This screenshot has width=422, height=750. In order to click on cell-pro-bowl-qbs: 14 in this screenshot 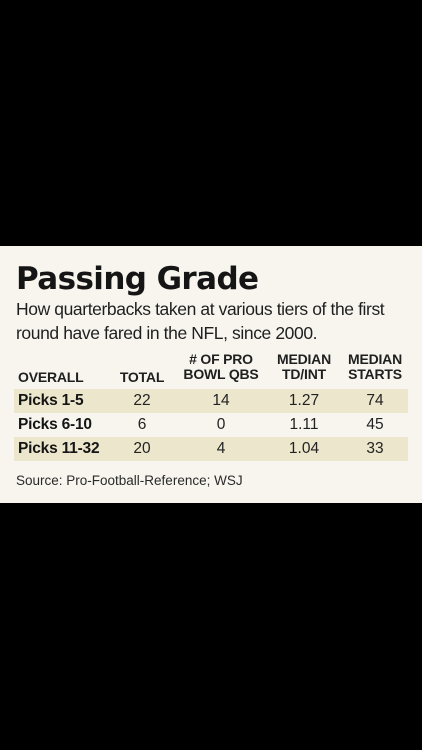, I will do `click(221, 400)`.